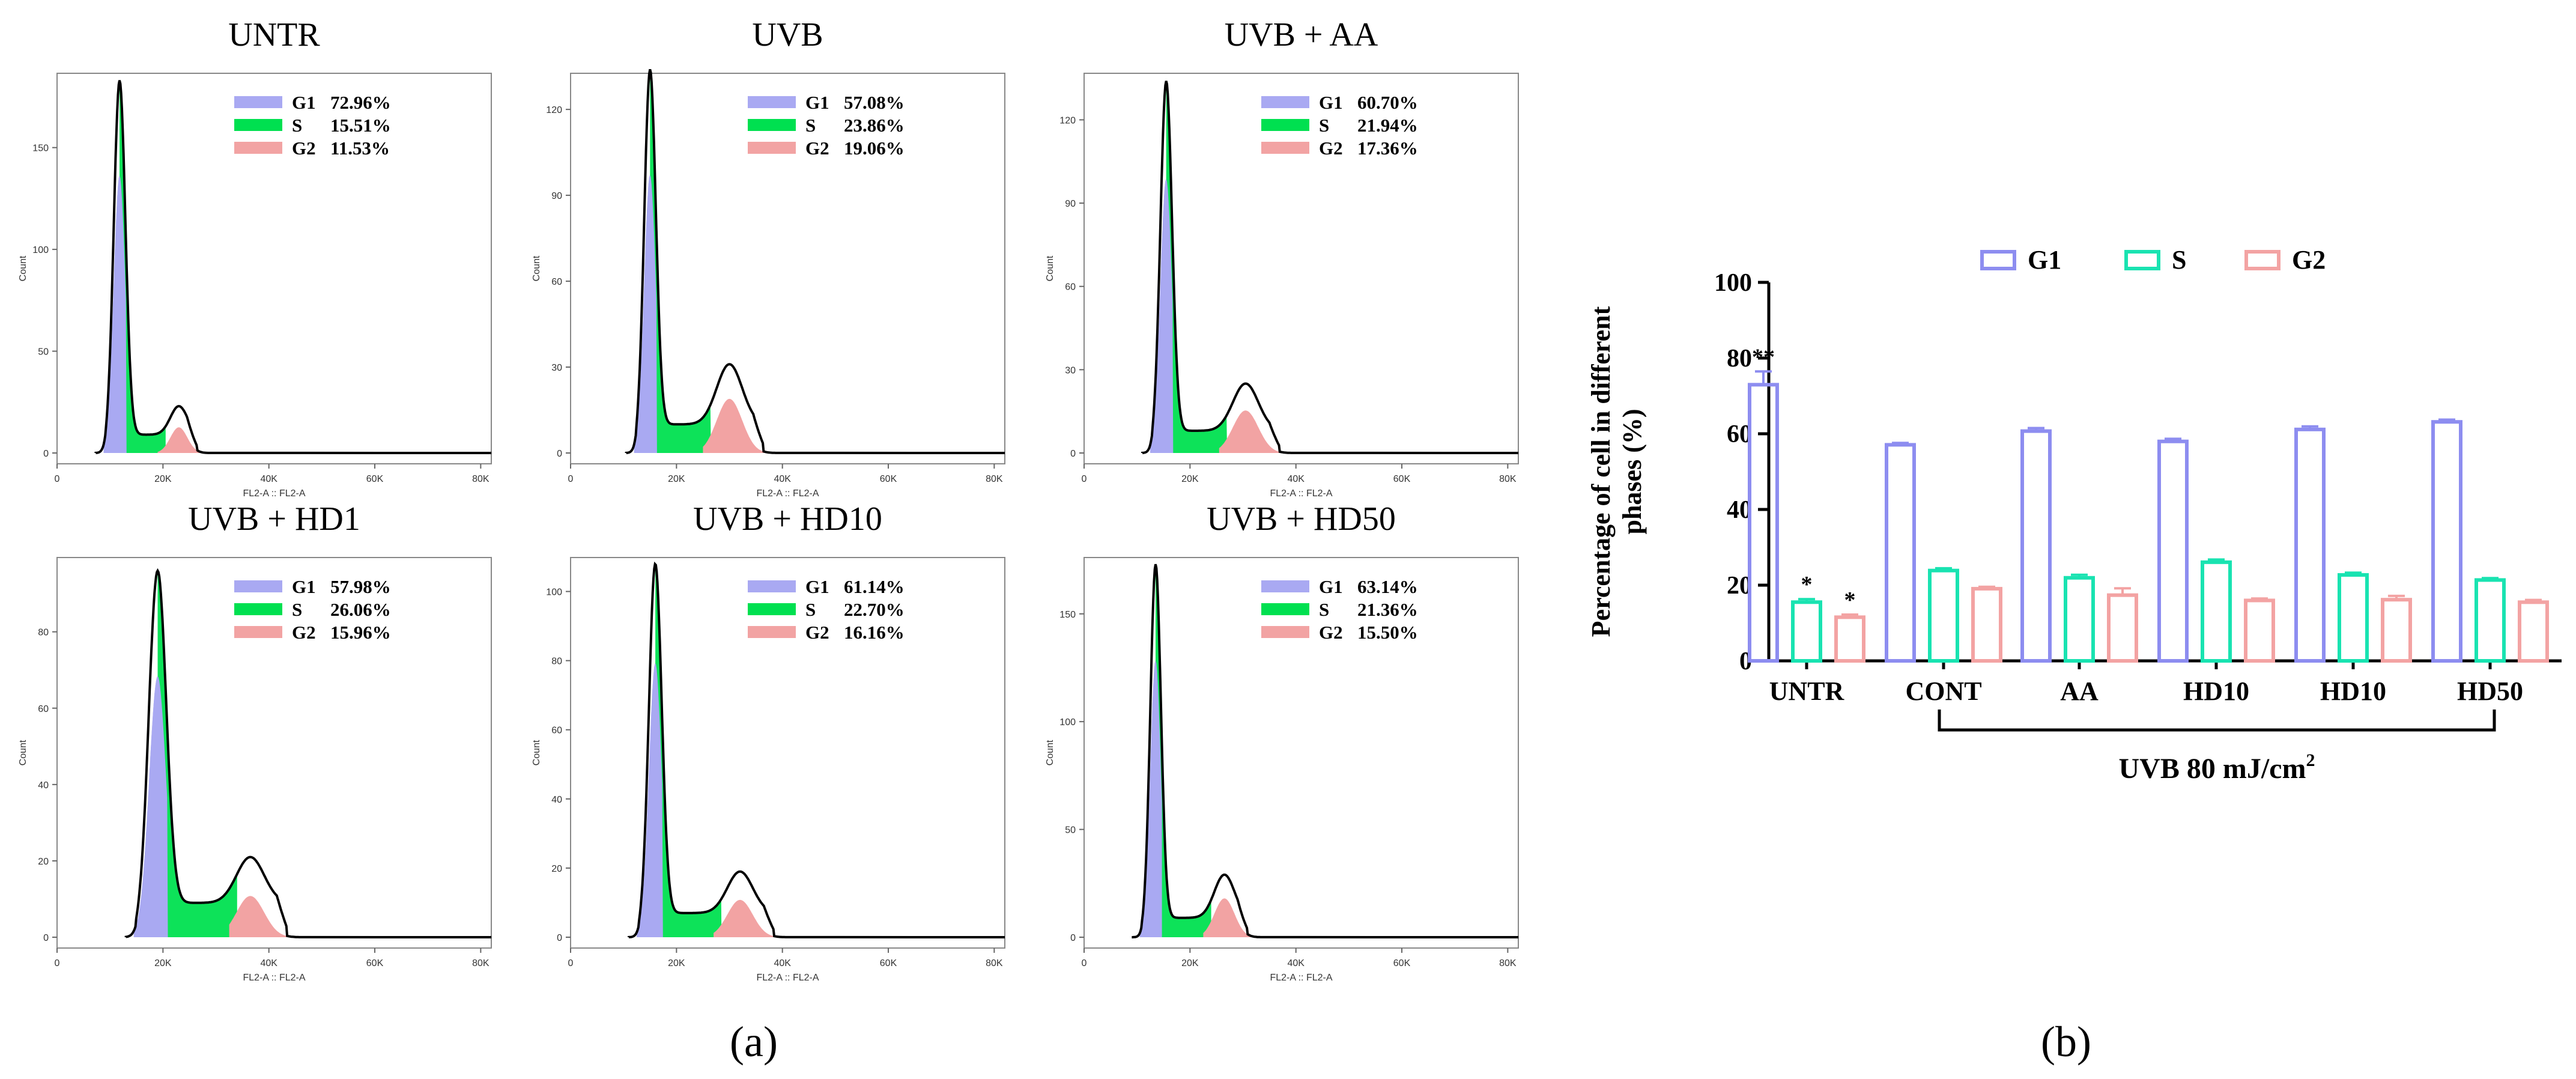 Image resolution: width=2576 pixels, height=1079 pixels. What do you see at coordinates (360, 632) in the screenshot?
I see `legend-percent: 15.96%` at bounding box center [360, 632].